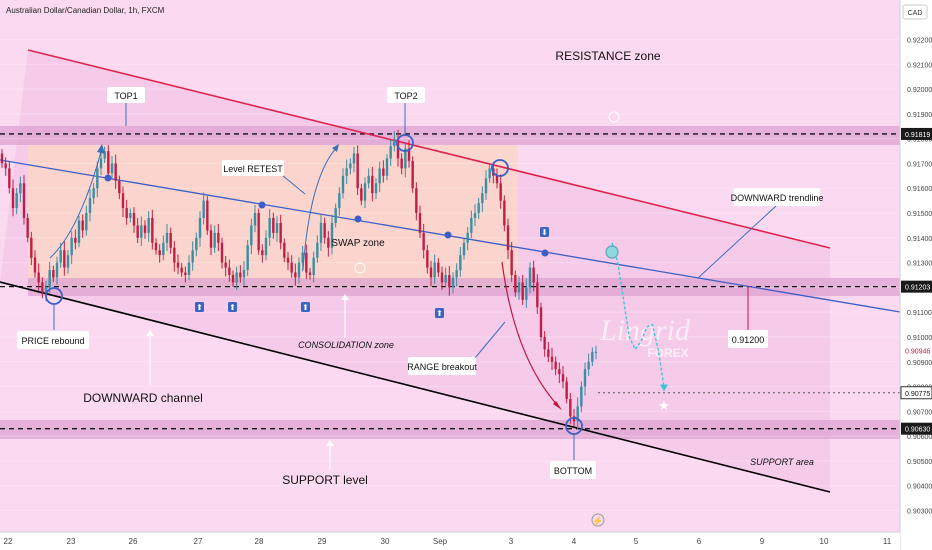  I want to click on lightning-icon, so click(598, 520).